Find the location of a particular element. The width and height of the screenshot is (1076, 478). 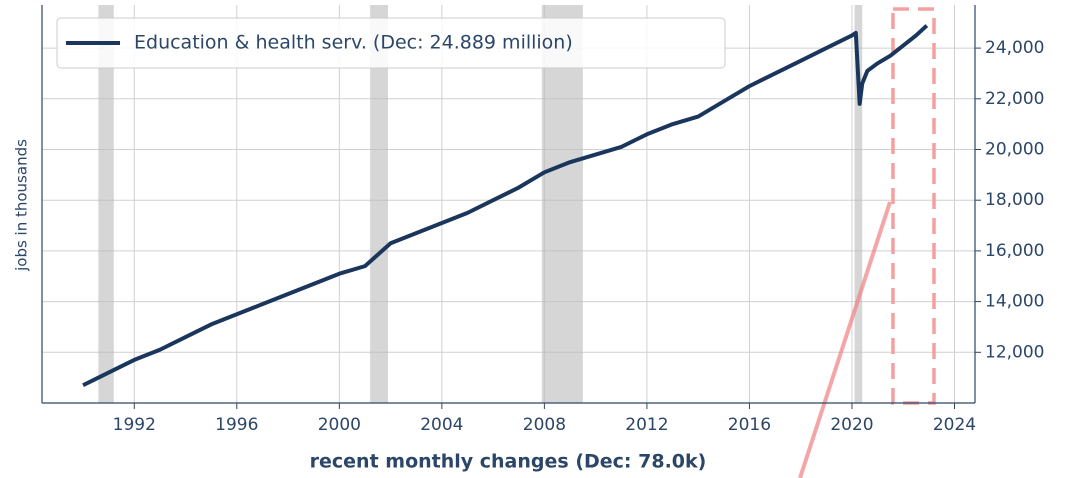

legend-box is located at coordinates (391, 43).